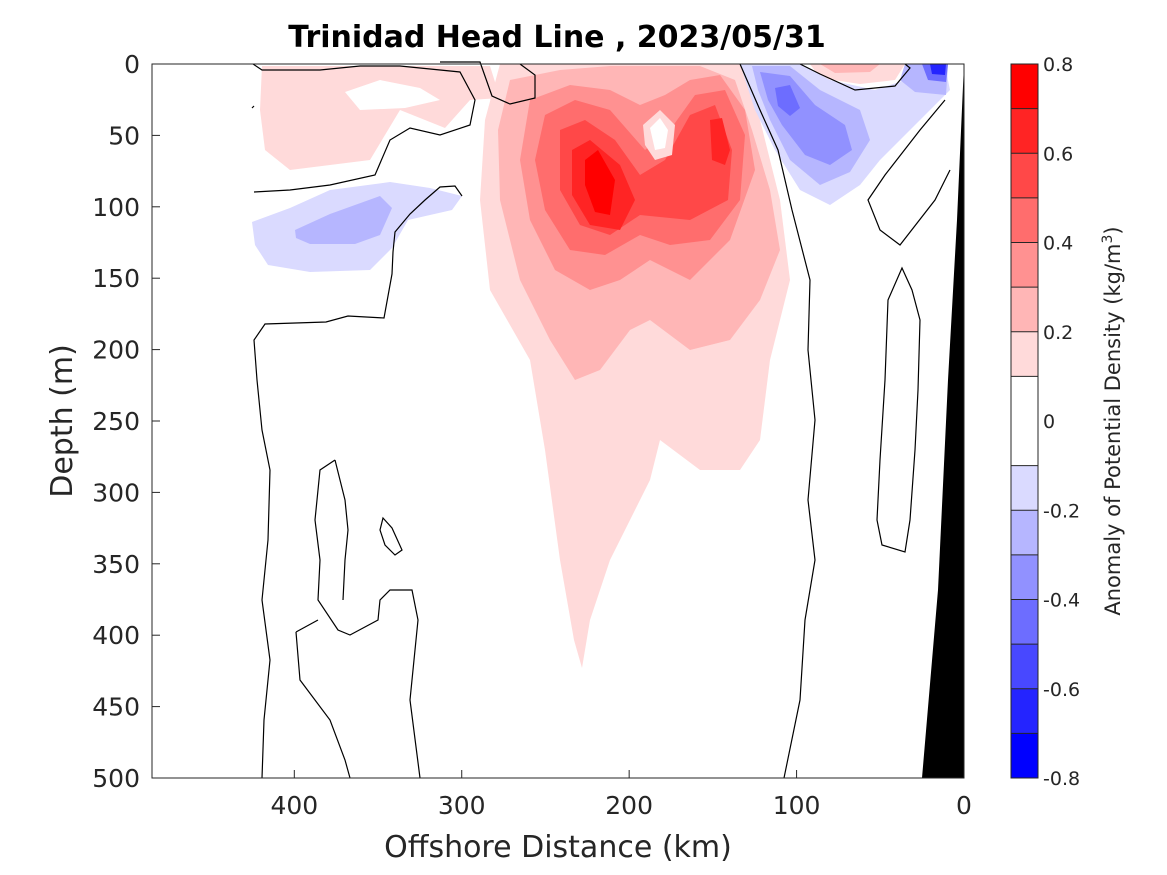 This screenshot has height=875, width=1167. I want to click on surface-positive-patch-inner, so click(850, 68).